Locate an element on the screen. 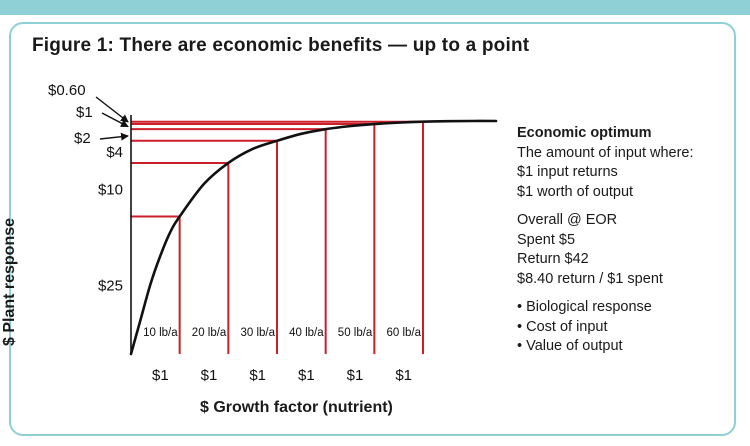 Image resolution: width=750 pixels, height=446 pixels. top-accent-bar is located at coordinates (375, 7).